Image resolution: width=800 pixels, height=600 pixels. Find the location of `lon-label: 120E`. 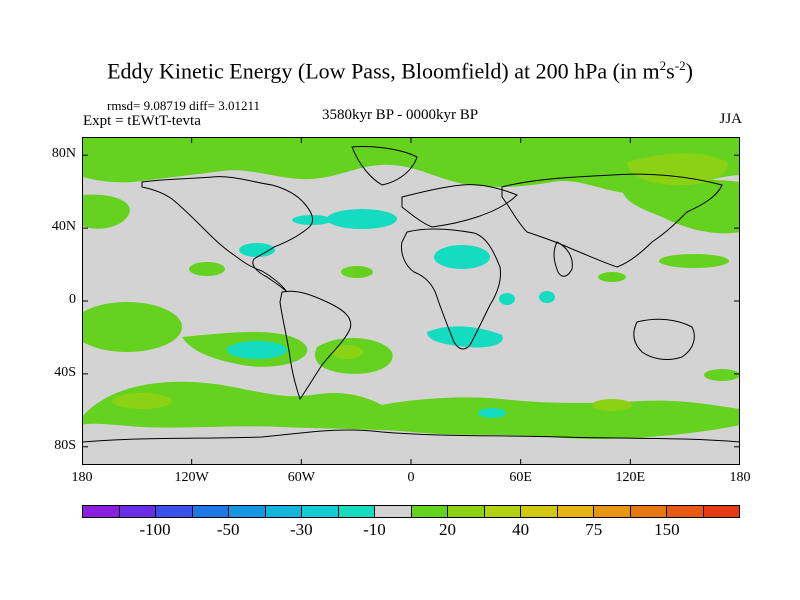

lon-label: 120E is located at coordinates (630, 477).